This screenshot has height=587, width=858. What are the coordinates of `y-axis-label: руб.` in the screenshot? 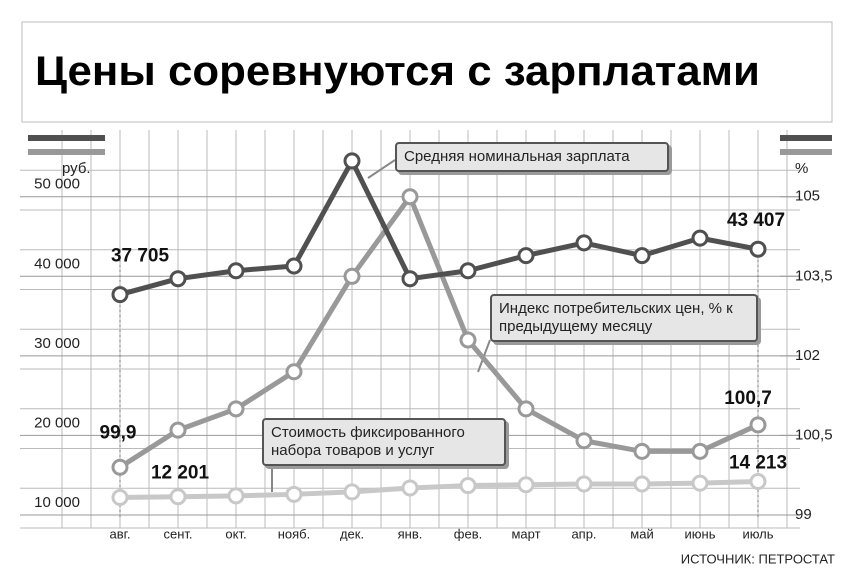 It's located at (76, 168).